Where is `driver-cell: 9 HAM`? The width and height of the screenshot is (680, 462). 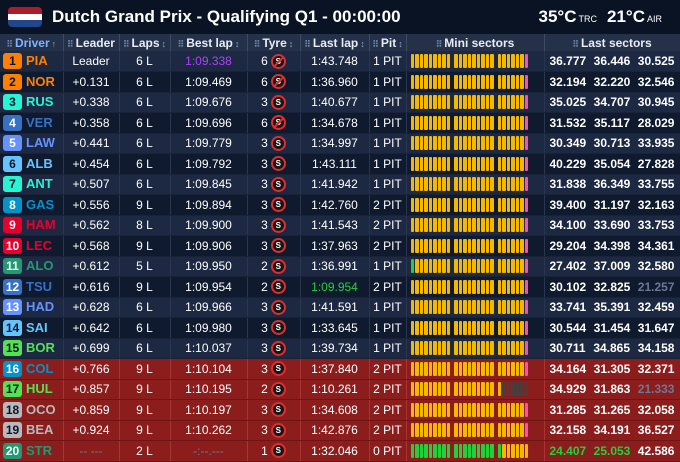
driver-cell: 9 HAM is located at coordinates (32, 225).